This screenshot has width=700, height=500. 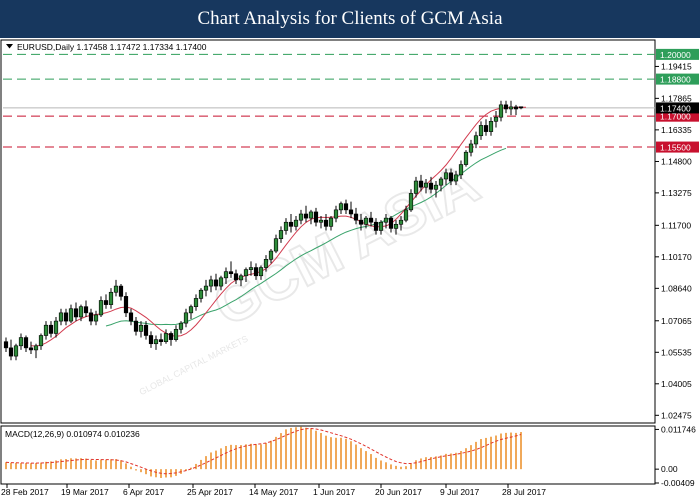 What do you see at coordinates (459, 492) in the screenshot?
I see `x-tick-label: 9 Jul 2017` at bounding box center [459, 492].